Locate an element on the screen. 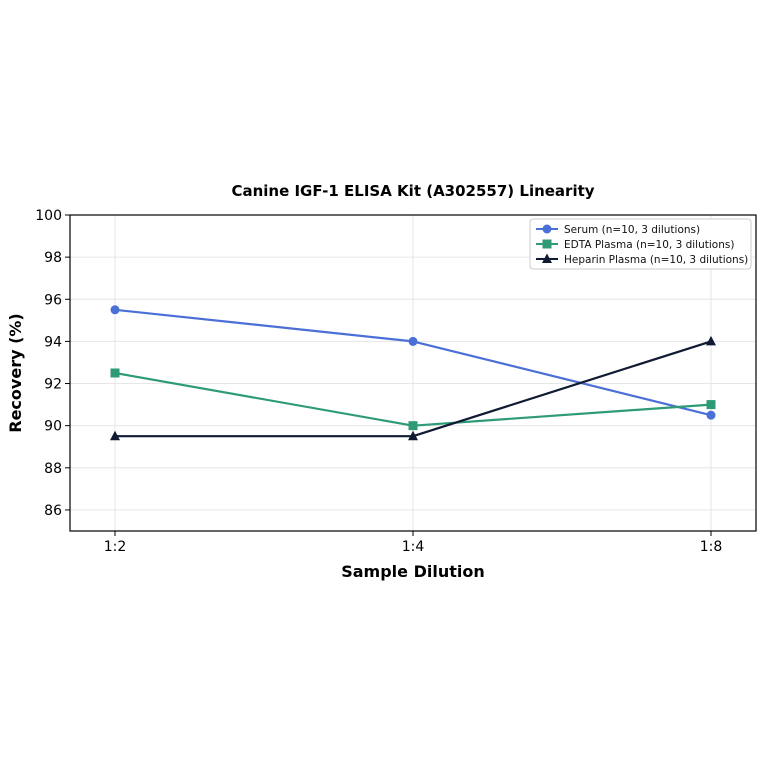 The height and width of the screenshot is (764, 764). legend-item: EDTA Plasma (n=10, 3 dilutions) is located at coordinates (635, 245).